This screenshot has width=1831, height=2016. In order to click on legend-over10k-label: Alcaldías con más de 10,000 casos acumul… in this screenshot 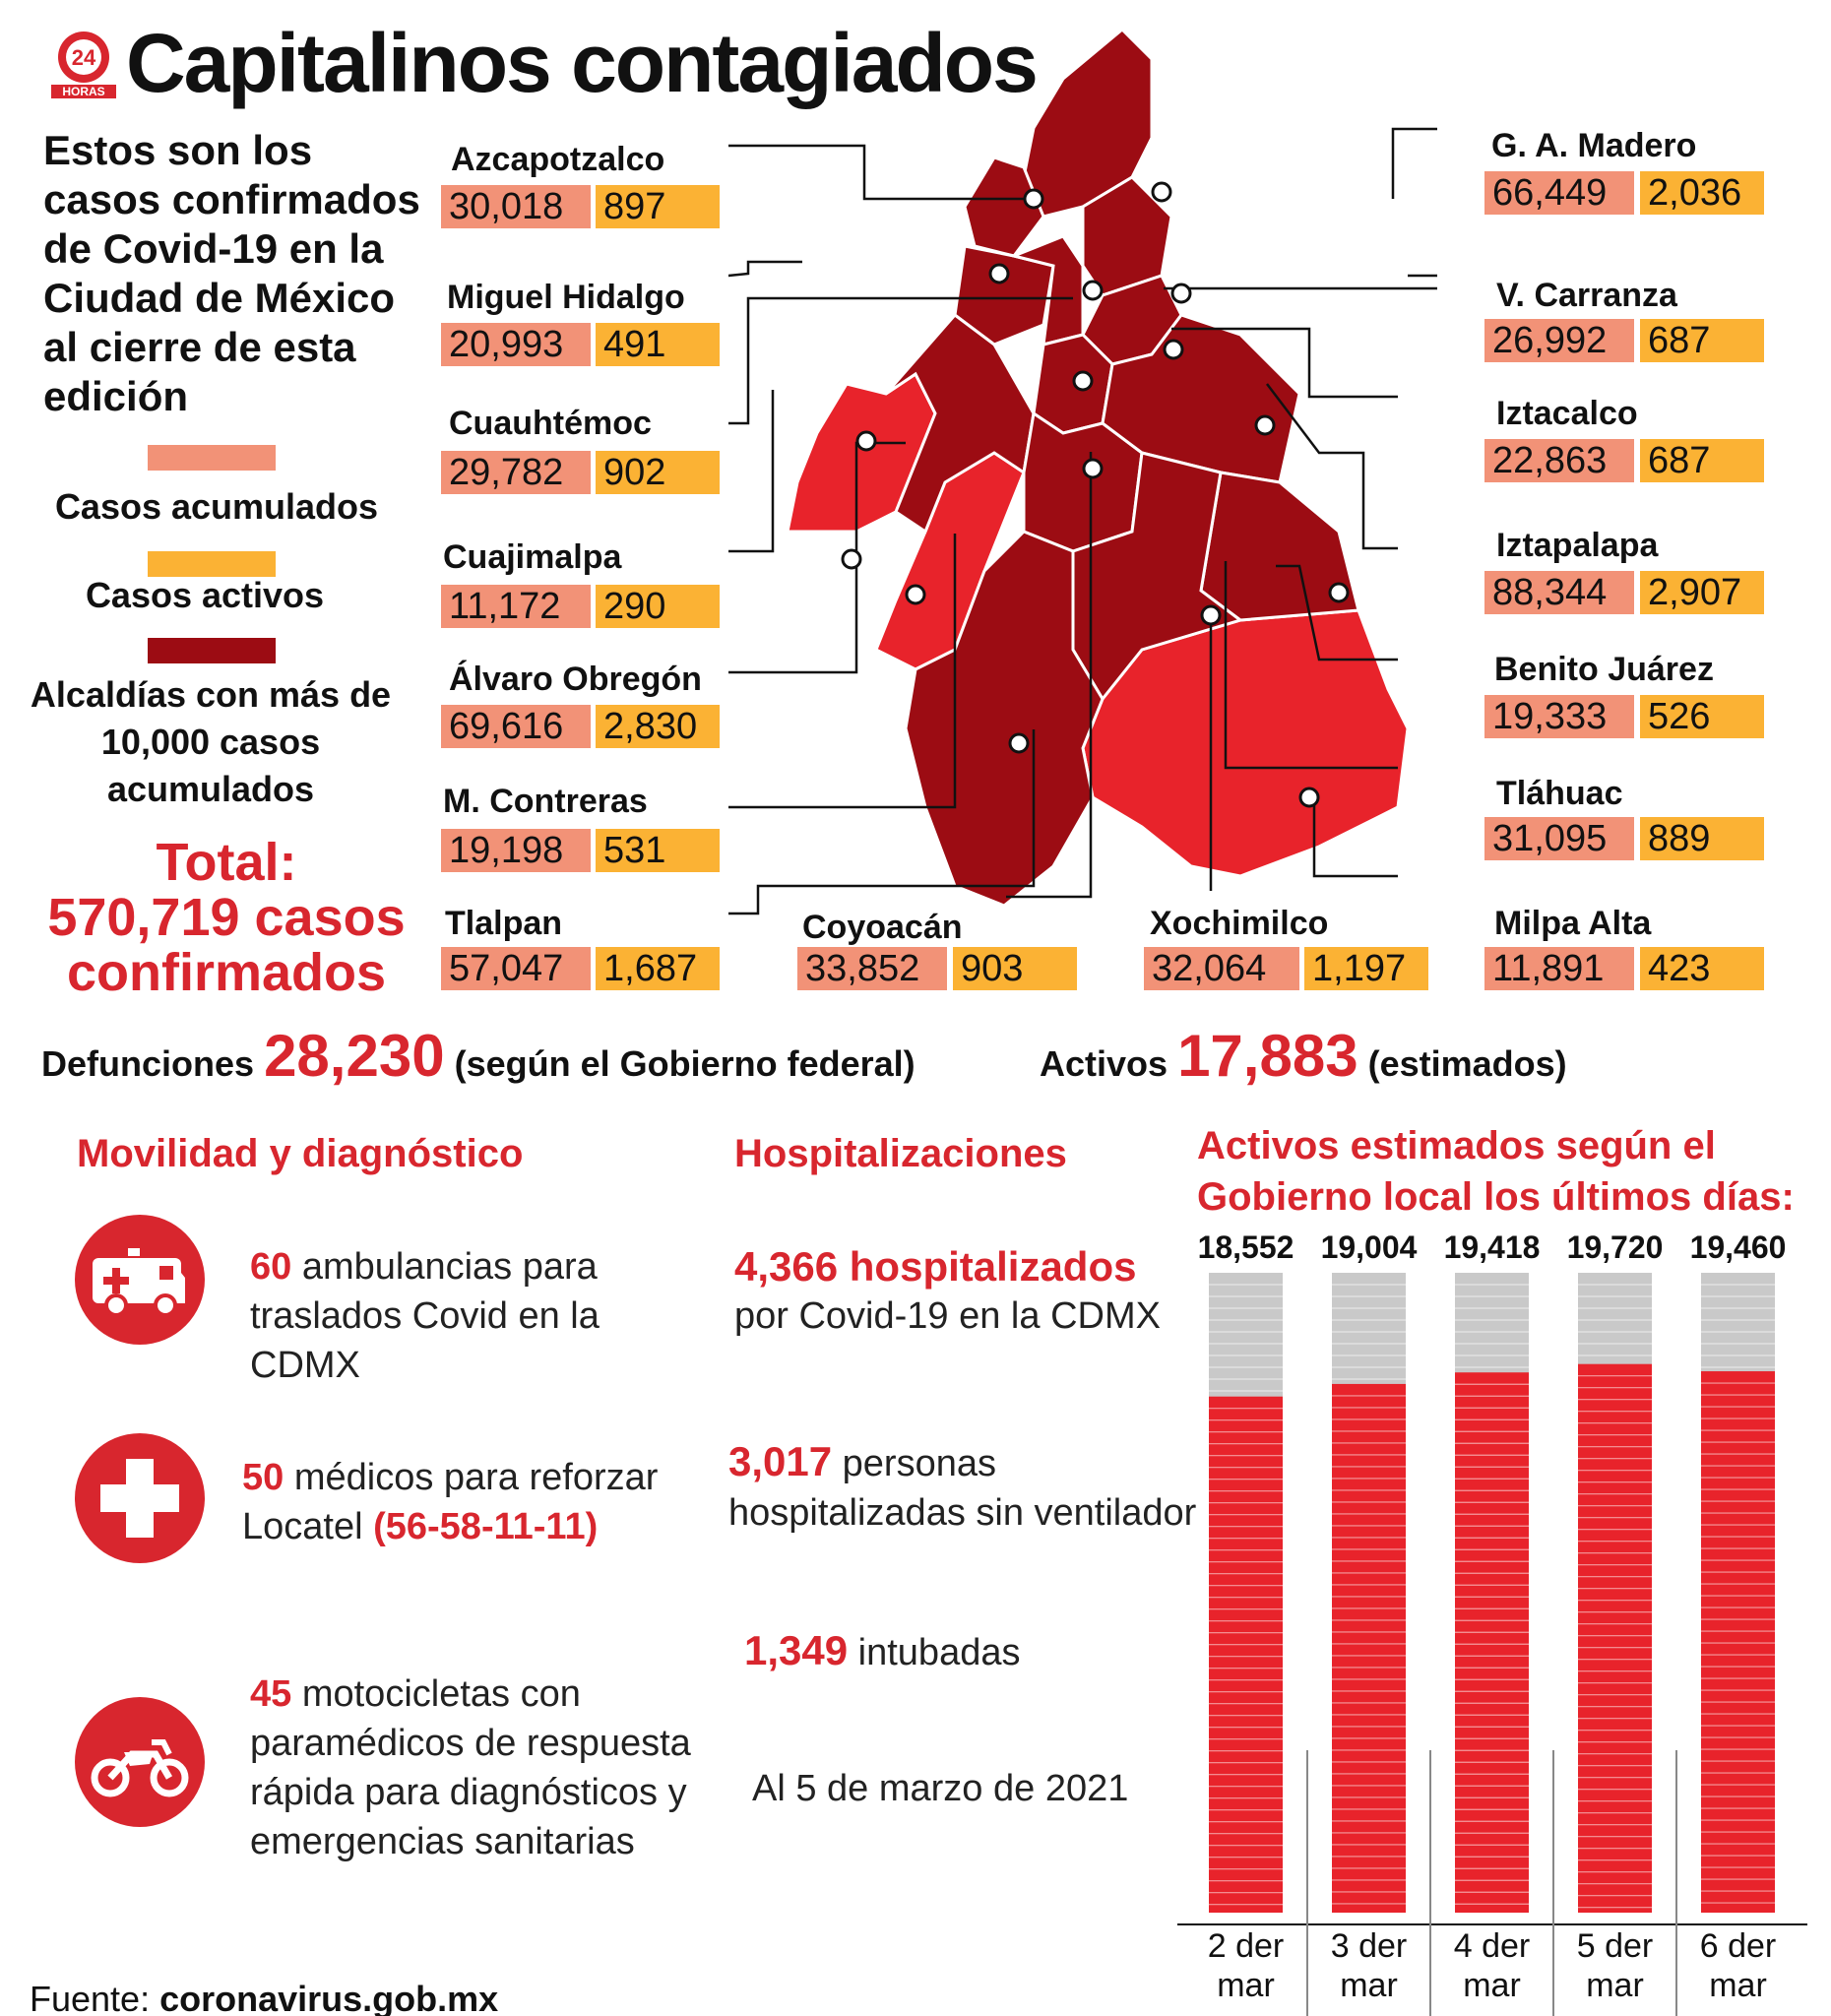, I will do `click(211, 741)`.